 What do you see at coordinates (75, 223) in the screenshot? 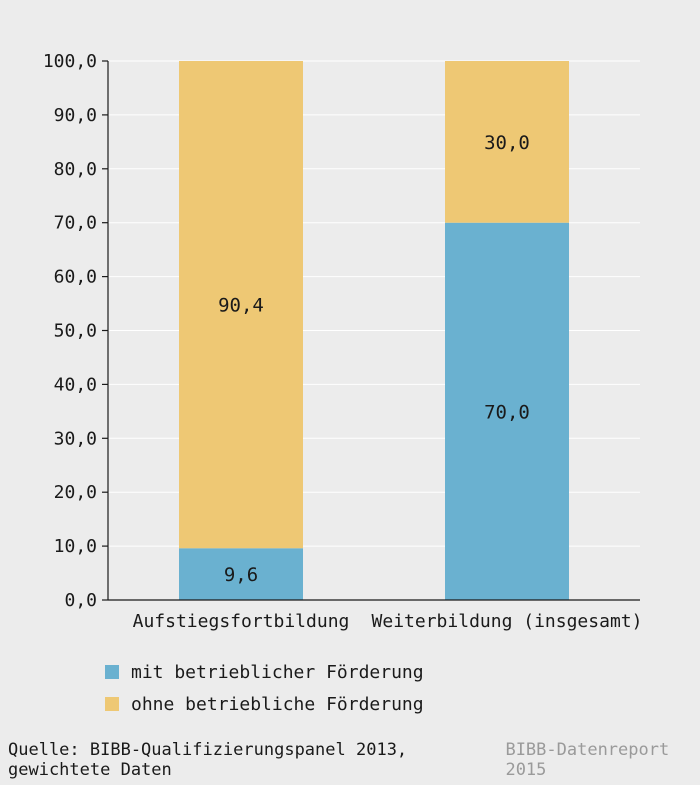
I see `y-tick-label: 70,0` at bounding box center [75, 223].